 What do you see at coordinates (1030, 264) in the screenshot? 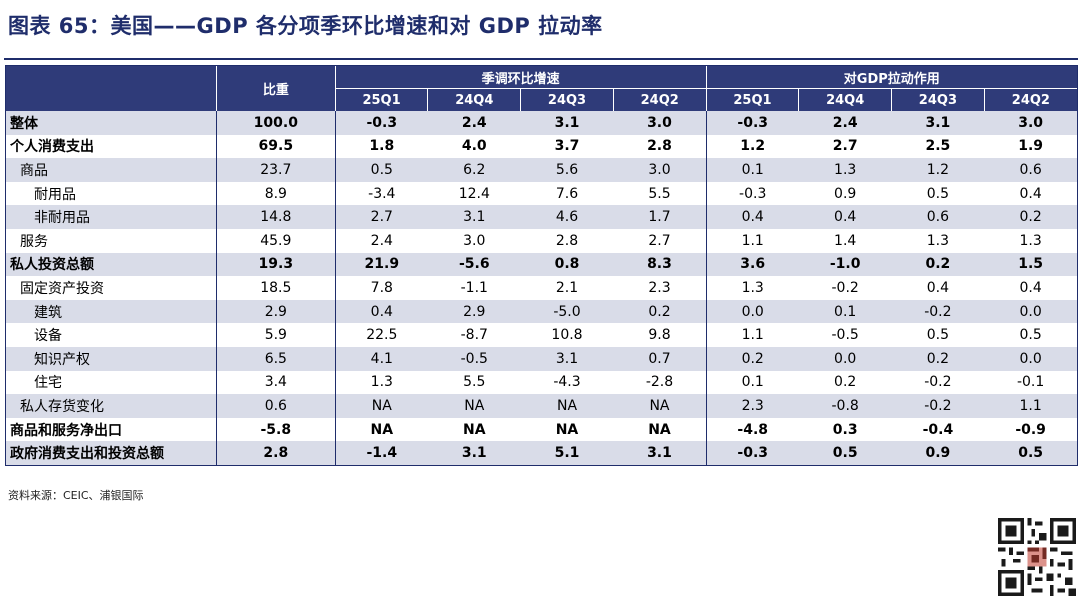
I see `contribution-cell: 1.5` at bounding box center [1030, 264].